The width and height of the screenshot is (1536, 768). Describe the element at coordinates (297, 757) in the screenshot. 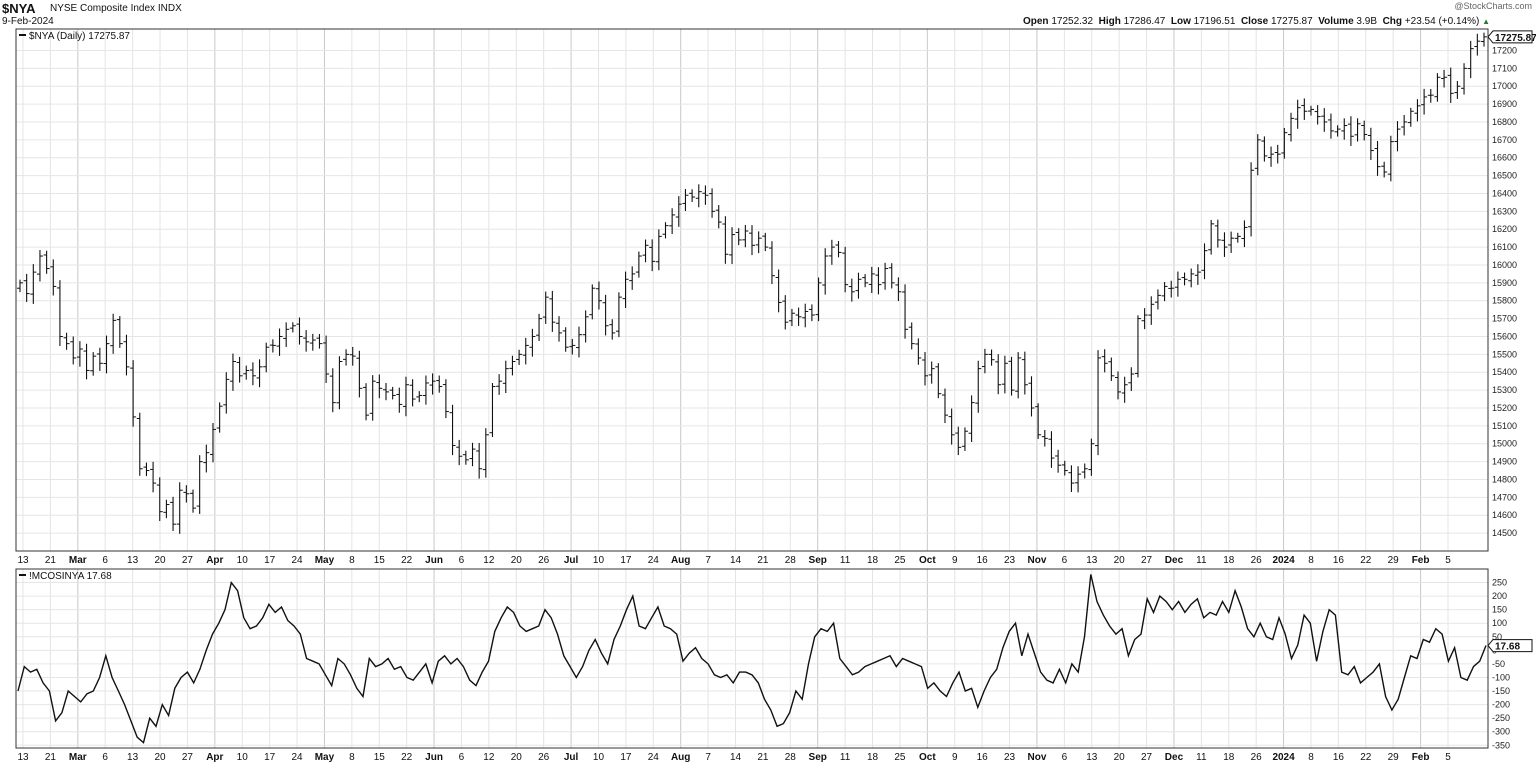

I see `x-tick-label: 24` at that location.